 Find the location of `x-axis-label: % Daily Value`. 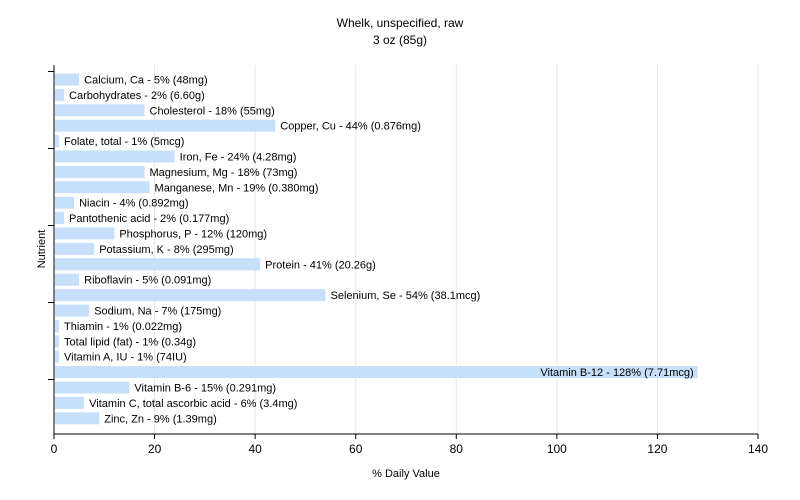

x-axis-label: % Daily Value is located at coordinates (406, 474).